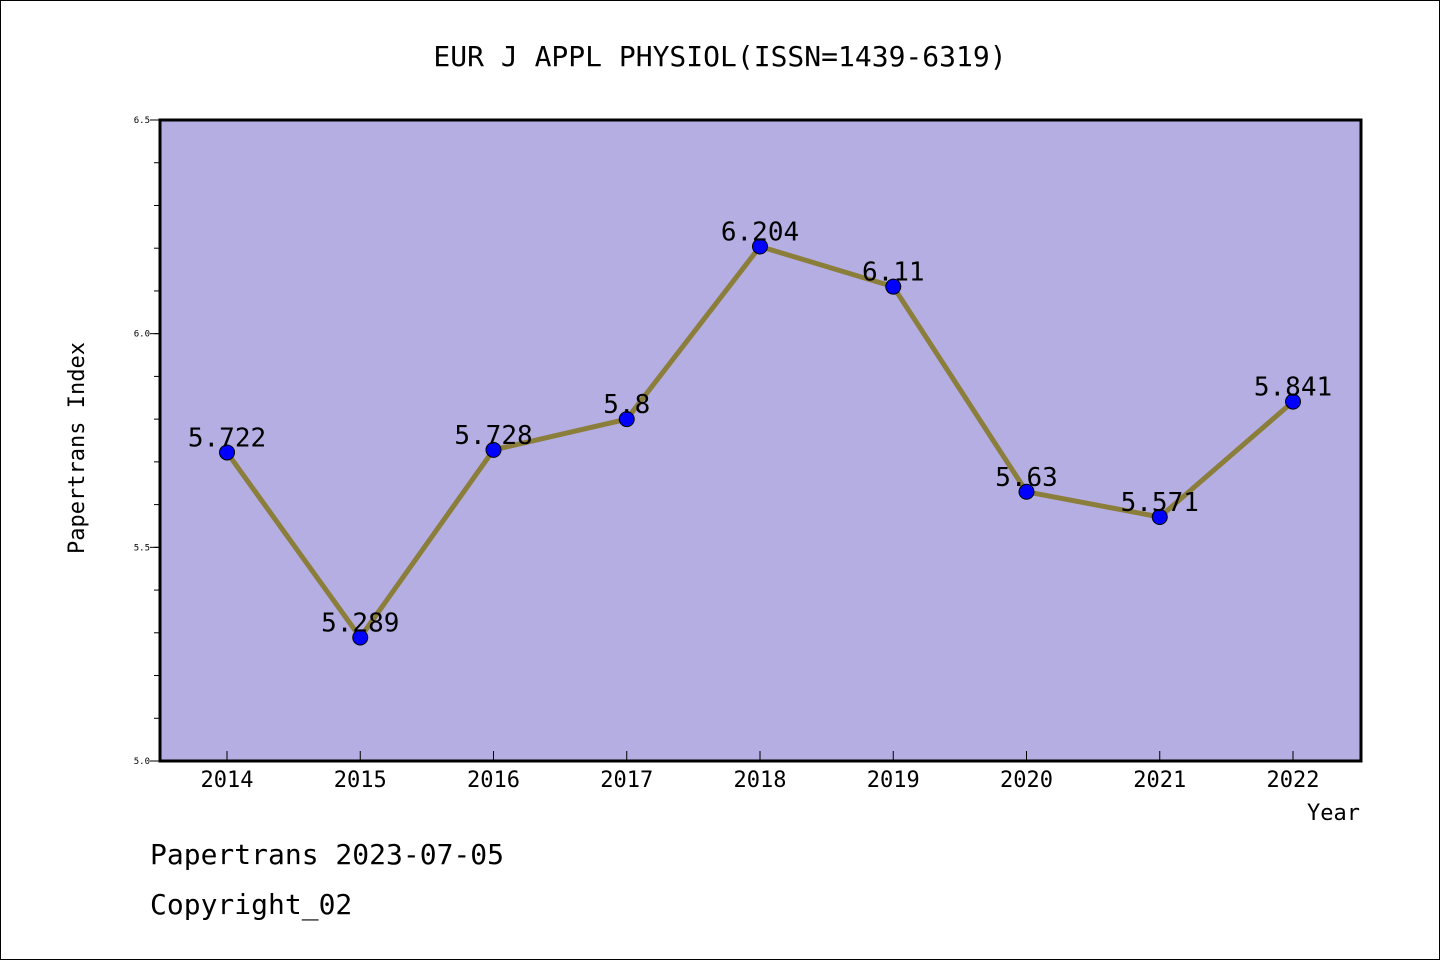 This screenshot has height=960, width=1440. I want to click on y-axis: 5.0 5.5 6.0 6.5, so click(147, 441).